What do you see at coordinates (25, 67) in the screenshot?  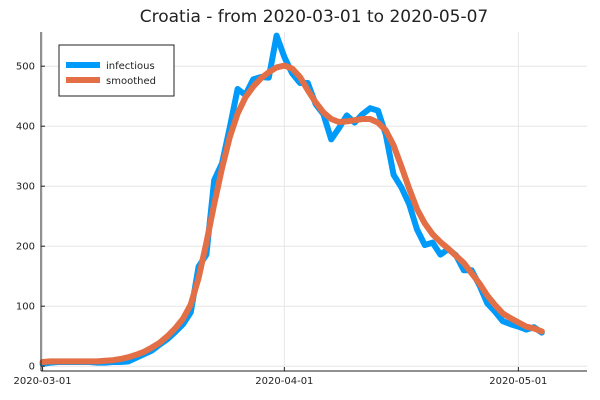 I see `y-tick-label: 500` at bounding box center [25, 67].